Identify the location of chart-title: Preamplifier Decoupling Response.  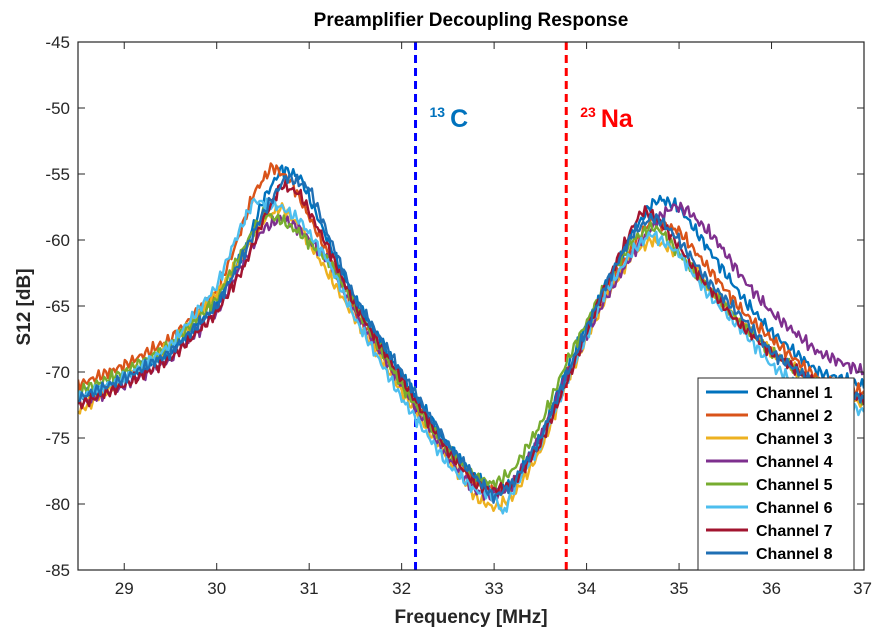
(471, 20).